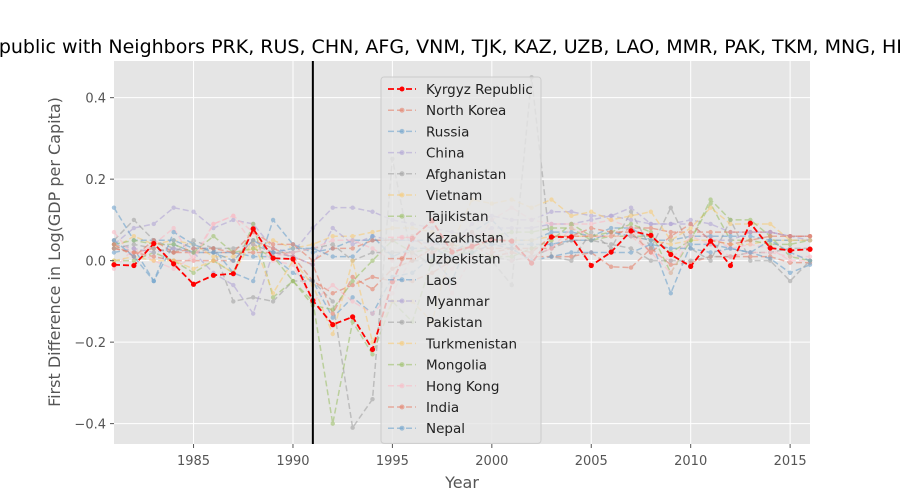 The width and height of the screenshot is (900, 500). I want to click on y-tick-label: −0.4, so click(90, 425).